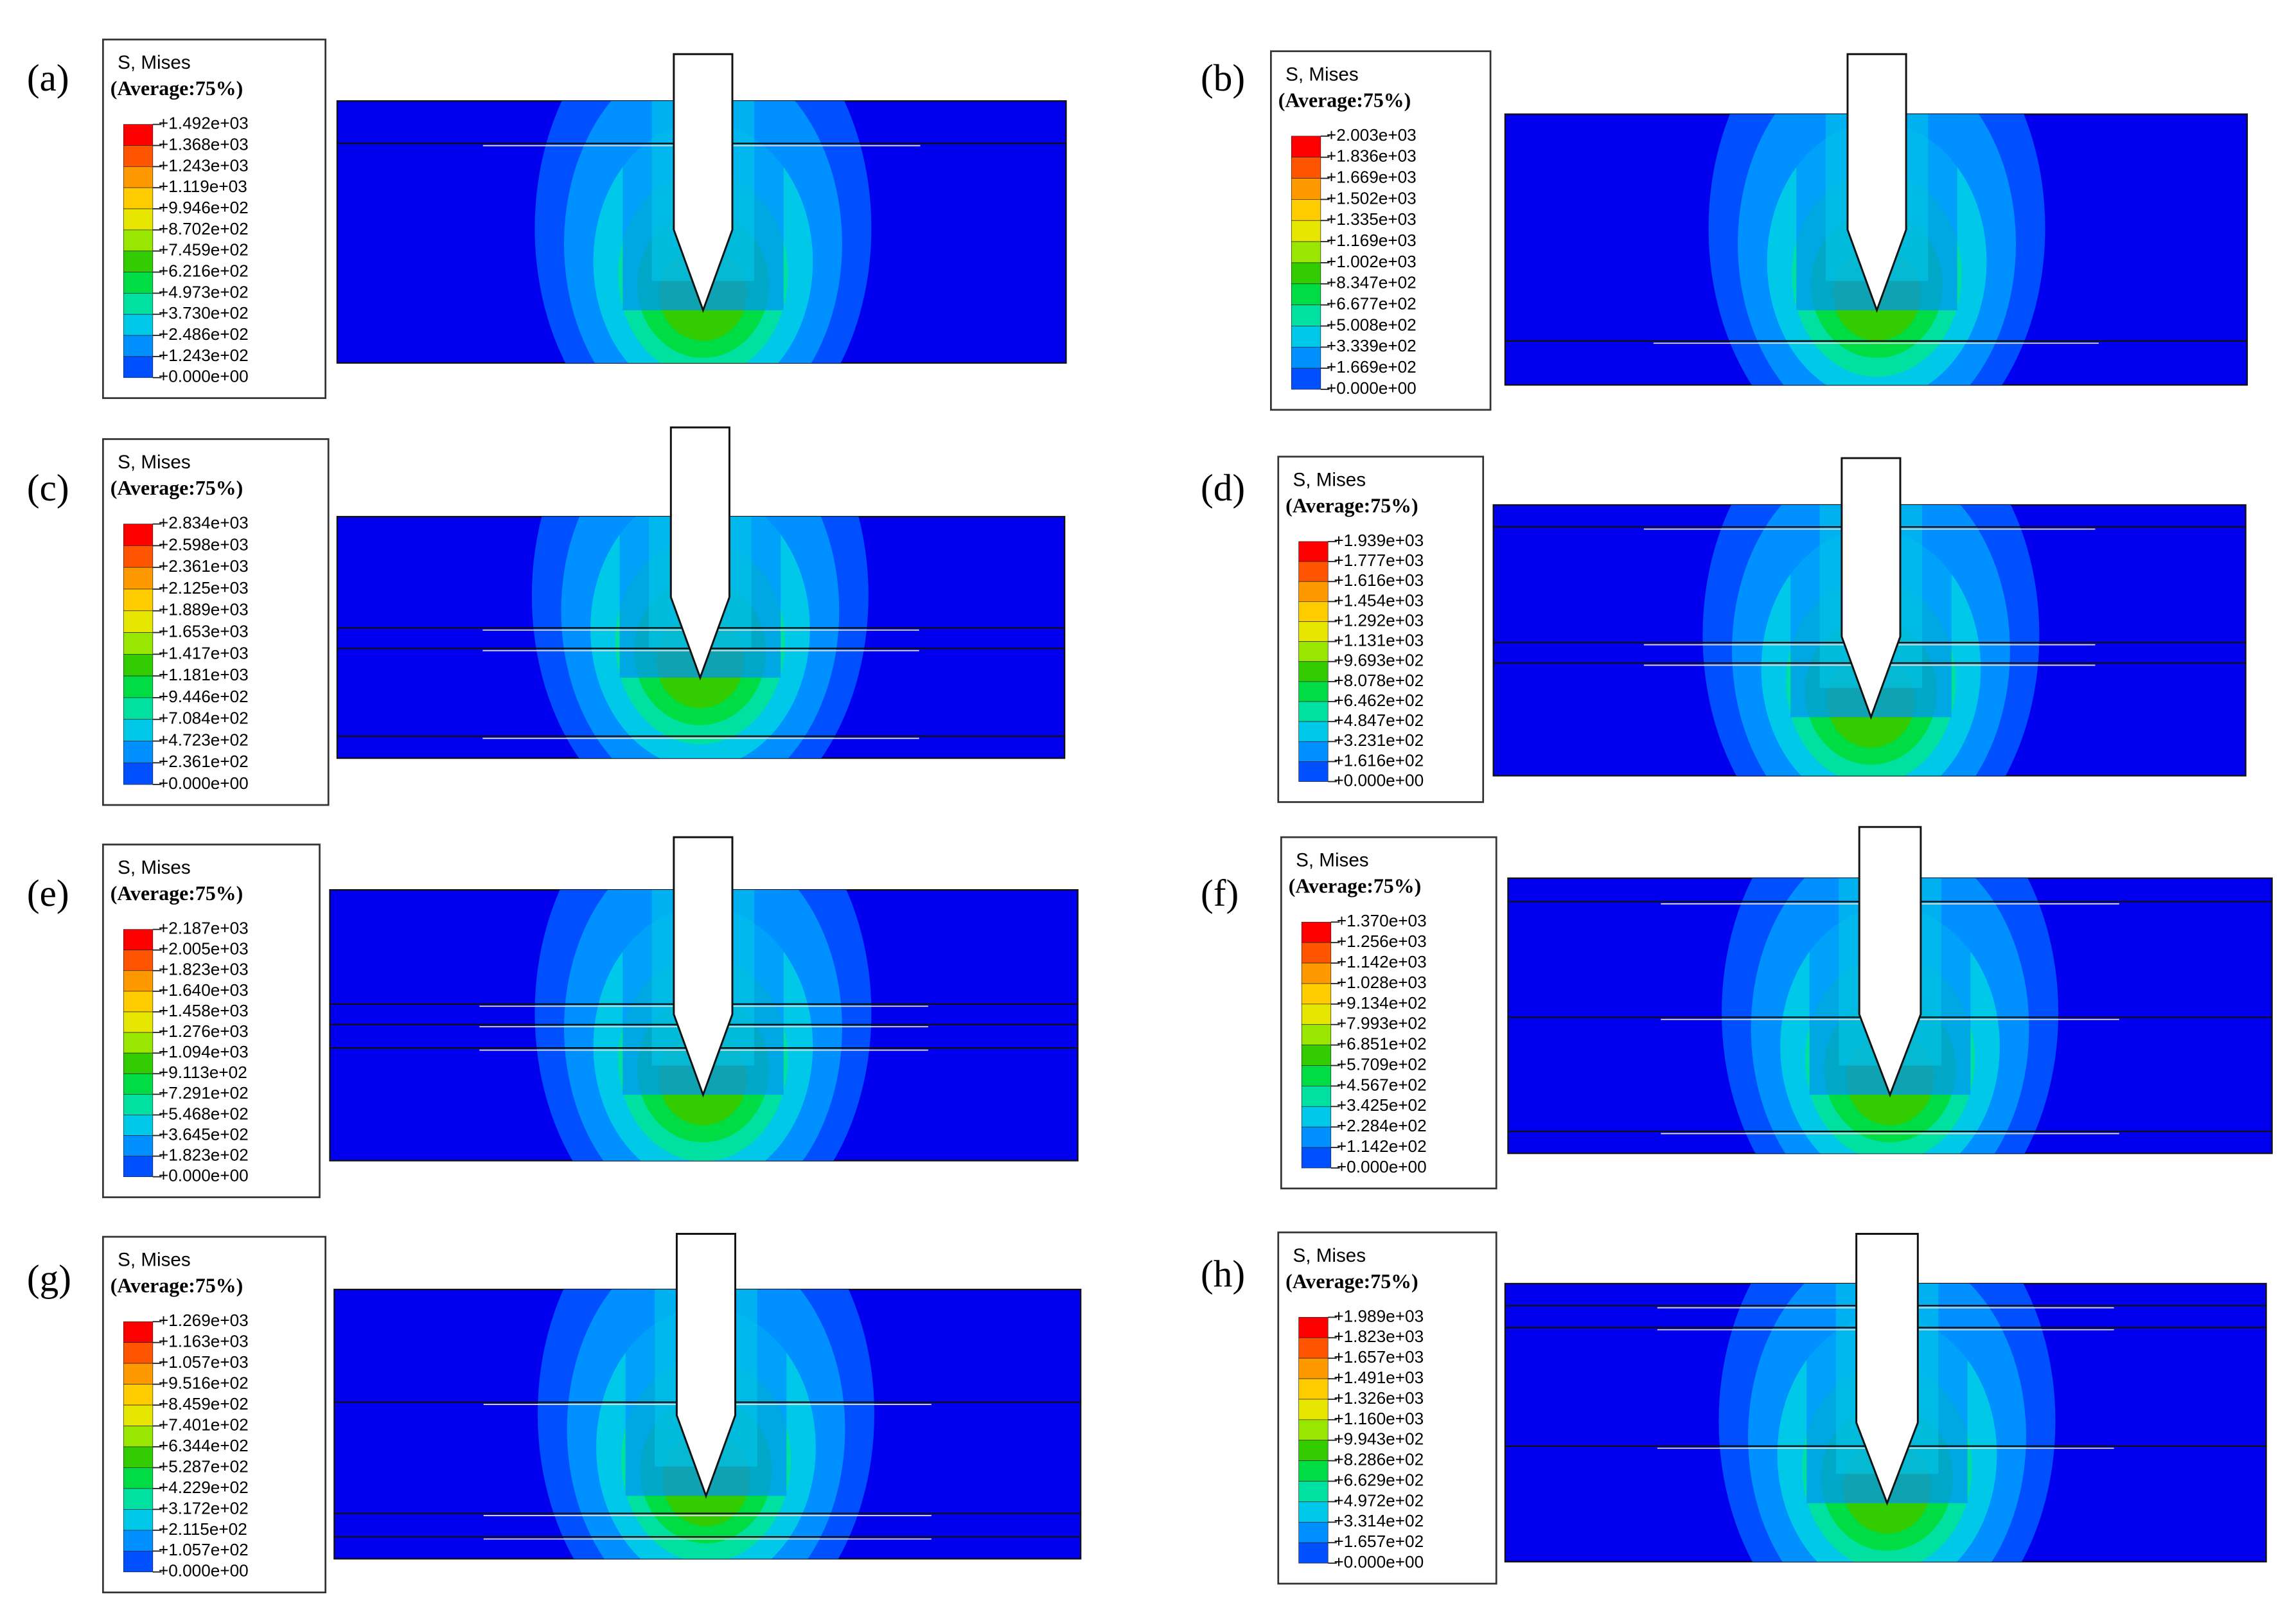 This screenshot has width=2296, height=1610. Describe the element at coordinates (204, 1134) in the screenshot. I see `legend-tick-label: +3.645e+02` at that location.